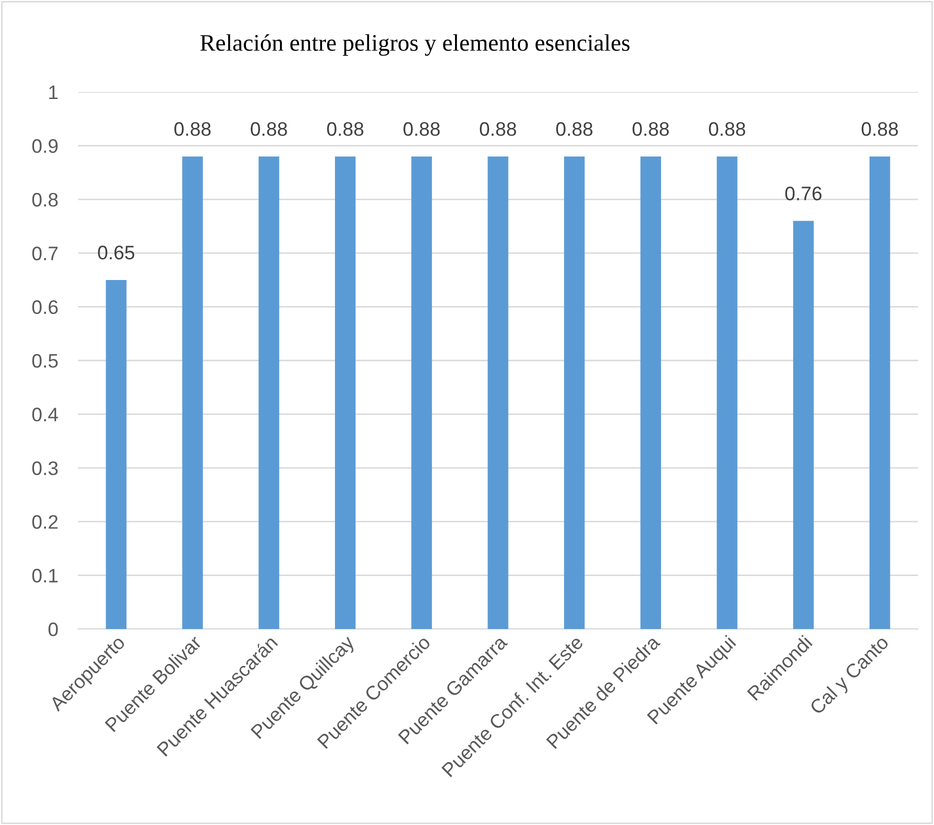 Image resolution: width=934 pixels, height=825 pixels. I want to click on y-tick-label: 0.2, so click(45, 522).